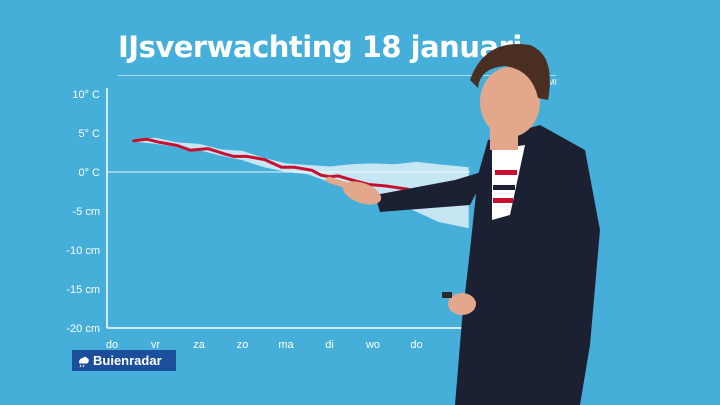 This screenshot has width=720, height=405. I want to click on x-tick-label: za, so click(199, 345).